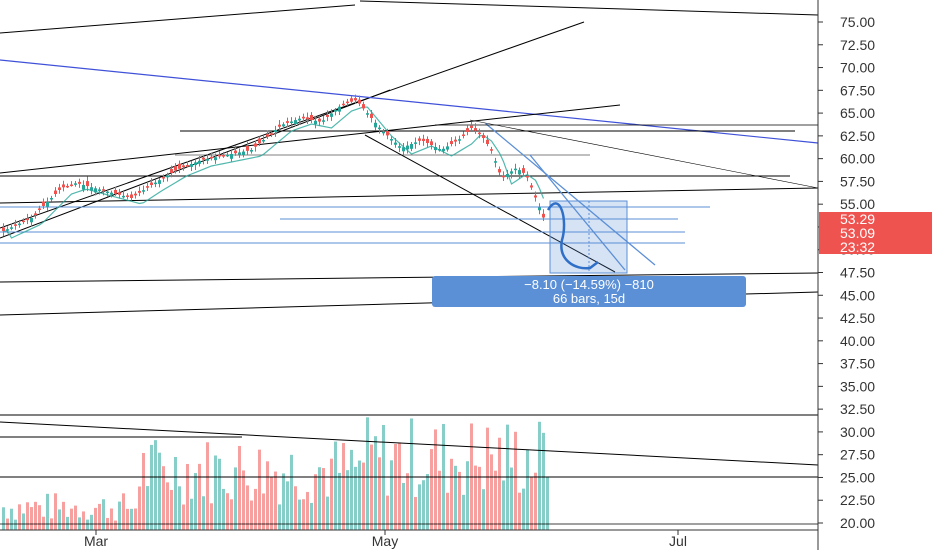 This screenshot has width=932, height=555. Describe the element at coordinates (409, 539) in the screenshot. I see `time-axis: Mar May Jul` at that location.